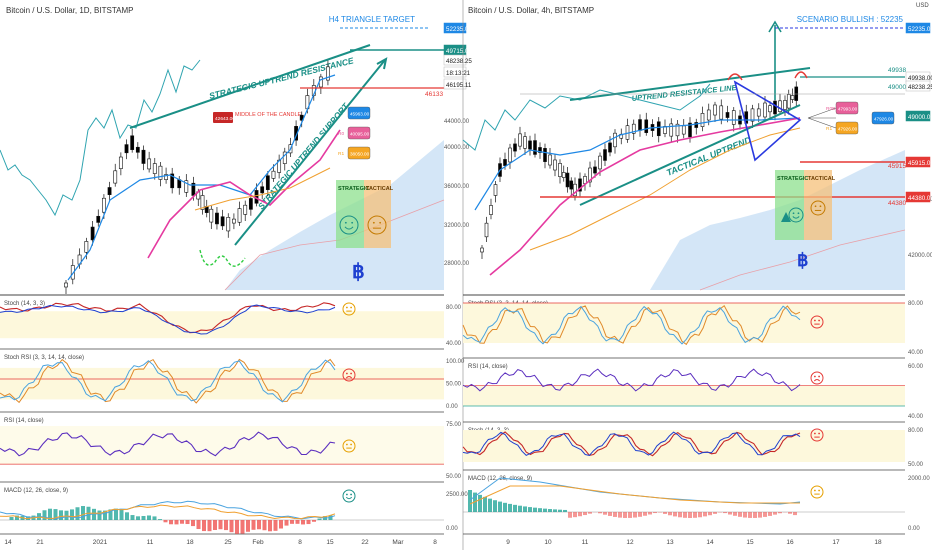  Describe the element at coordinates (300, 542) in the screenshot. I see `left-date-label: 8` at that location.